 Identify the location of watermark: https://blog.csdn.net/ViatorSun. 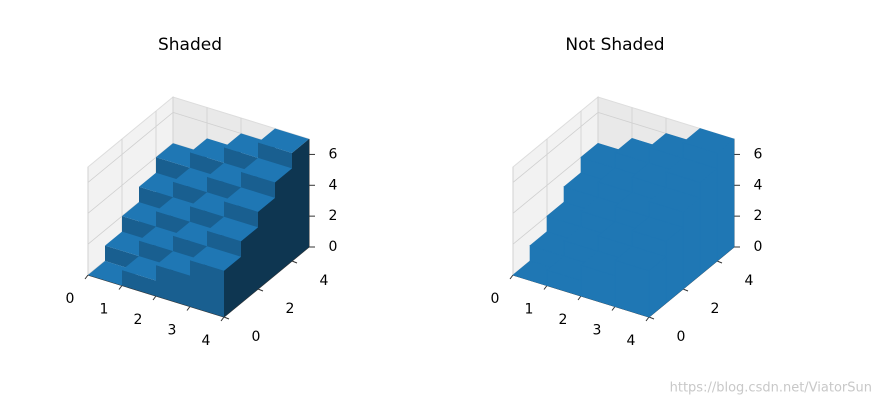
(771, 388).